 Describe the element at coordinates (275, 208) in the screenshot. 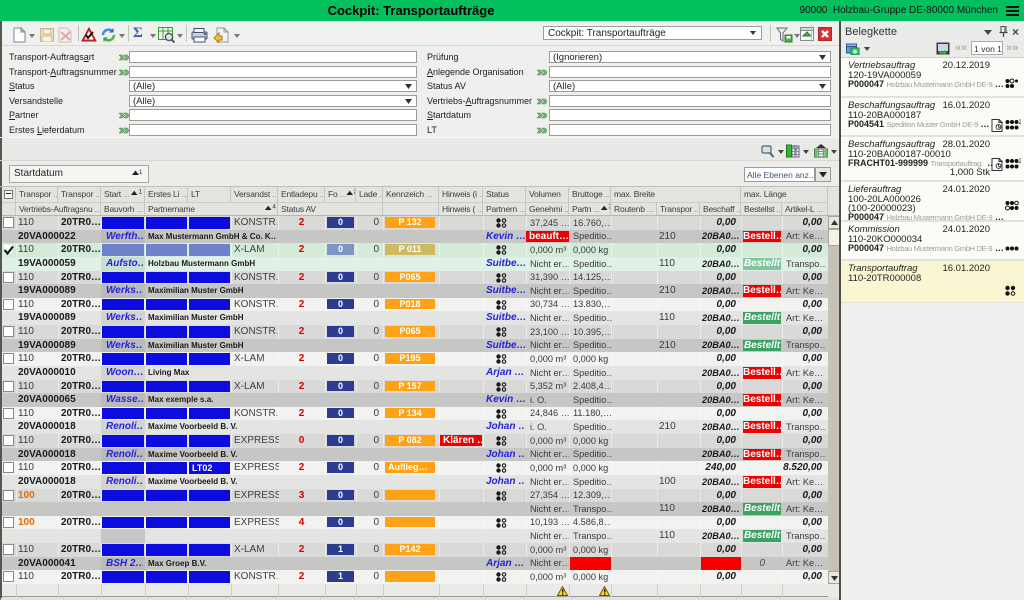

I see `svg-text: 4` at that location.